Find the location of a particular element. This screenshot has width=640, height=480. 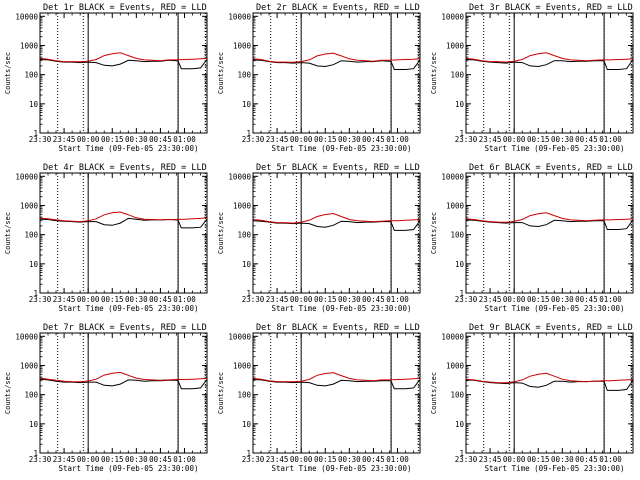

panel-title: Det 3r BLACK = Events, RED = LLD is located at coordinates (551, 8).